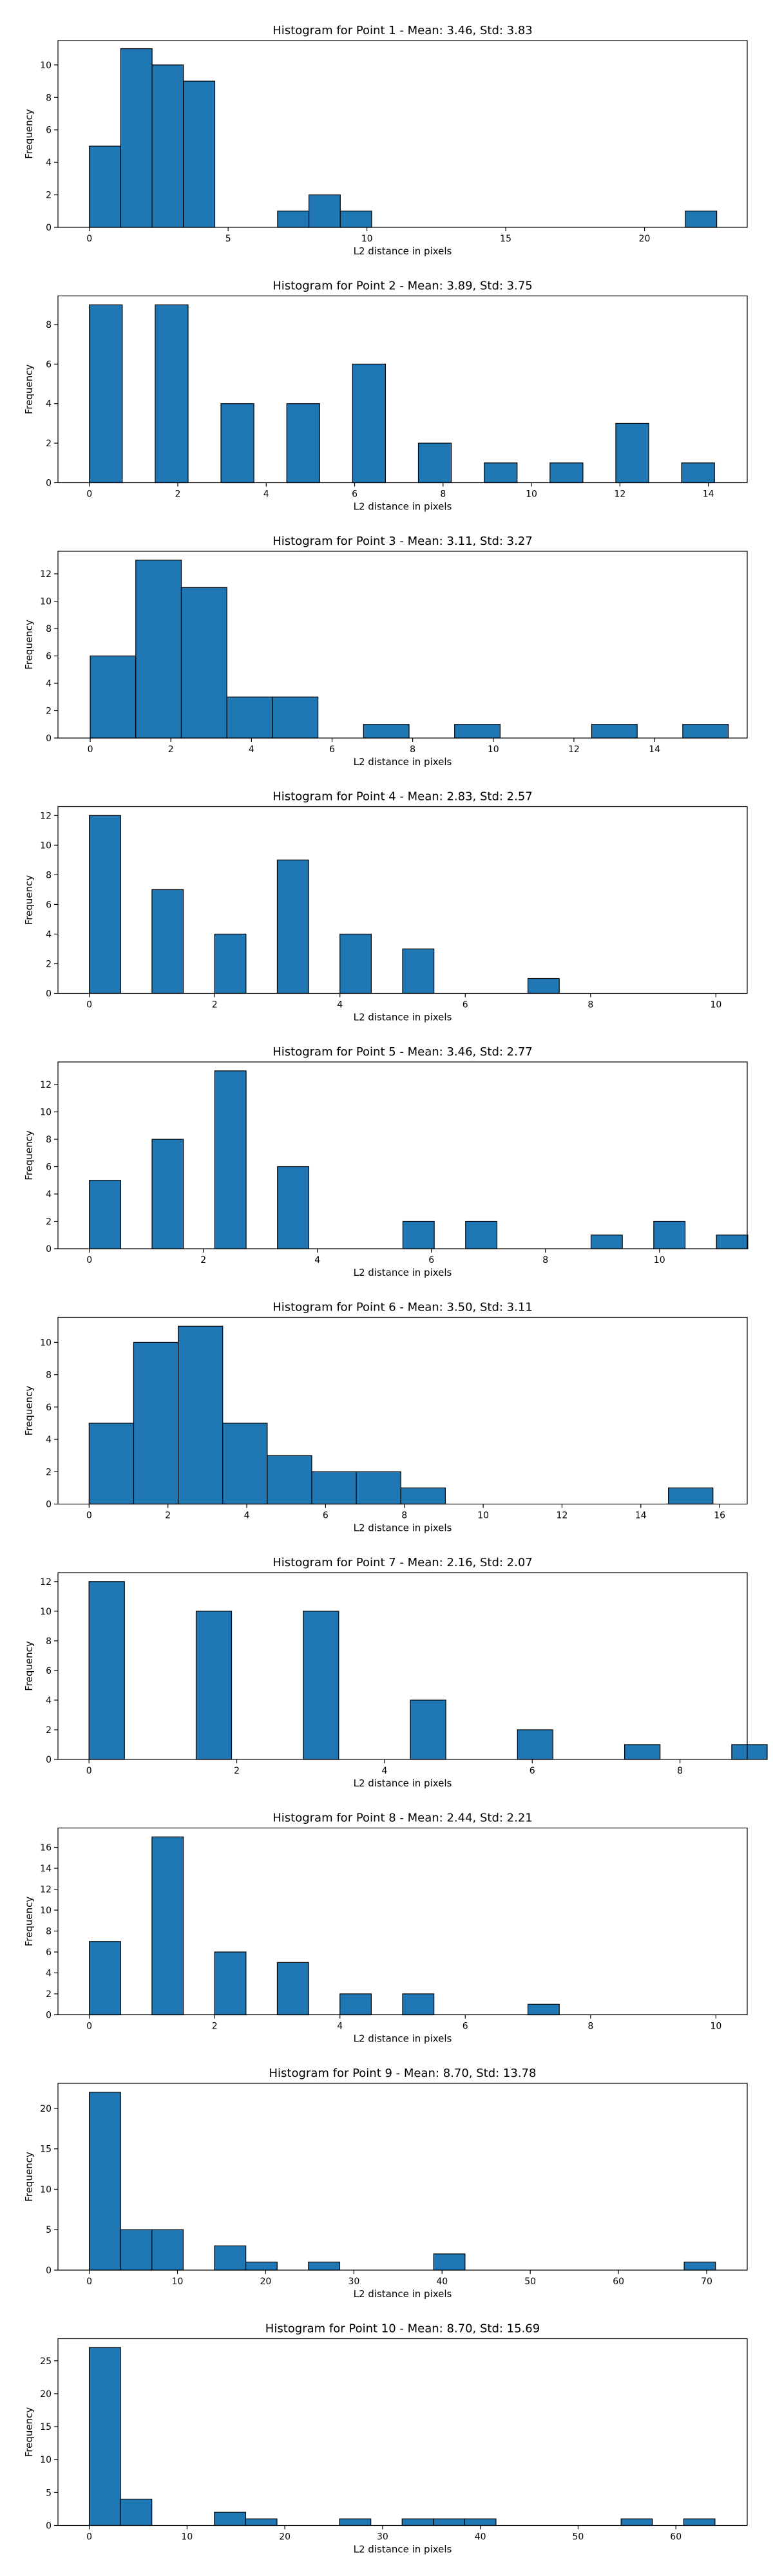 This screenshot has height=2576, width=773. I want to click on x-tick-label: 4, so click(252, 749).